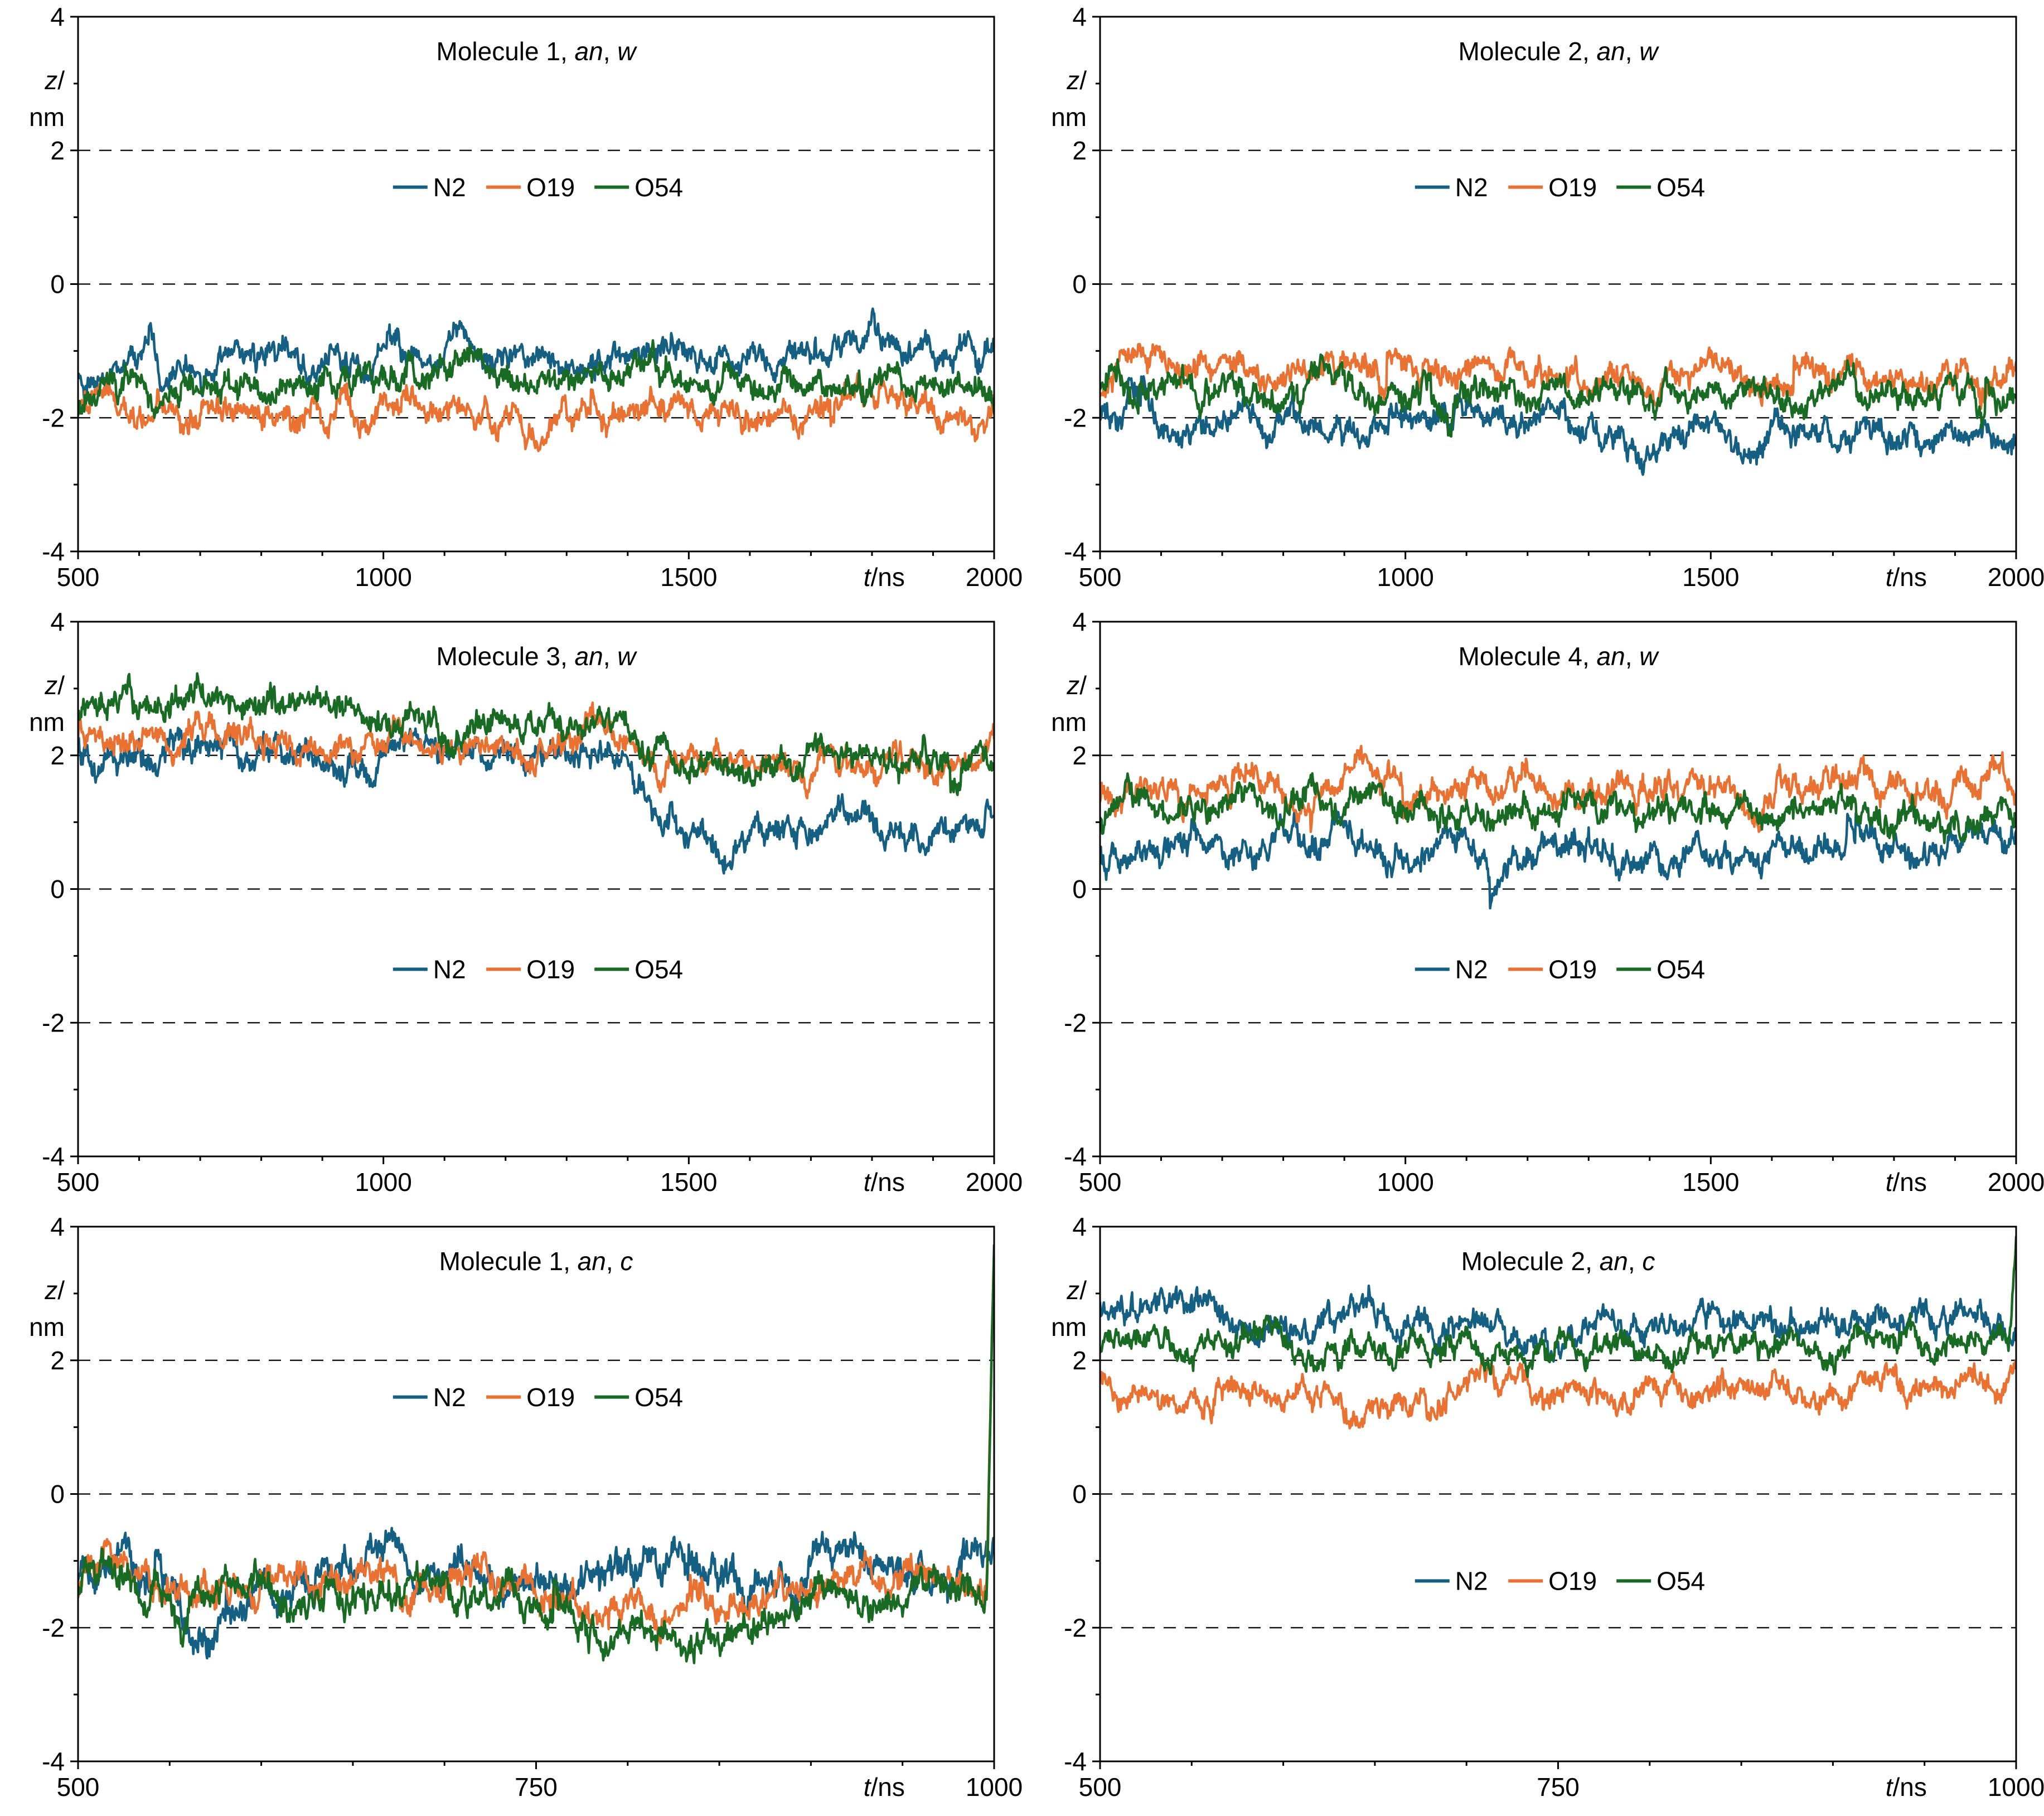  I want to click on chart-title: Molecule 4, an, w, so click(1559, 656).